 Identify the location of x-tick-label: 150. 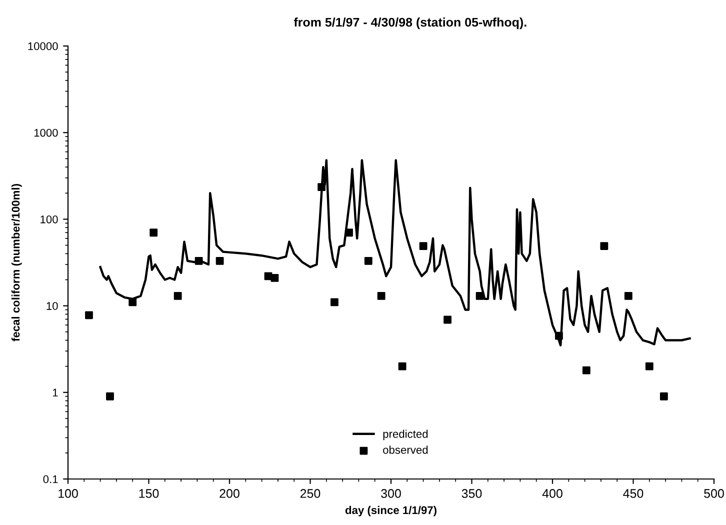
(149, 493).